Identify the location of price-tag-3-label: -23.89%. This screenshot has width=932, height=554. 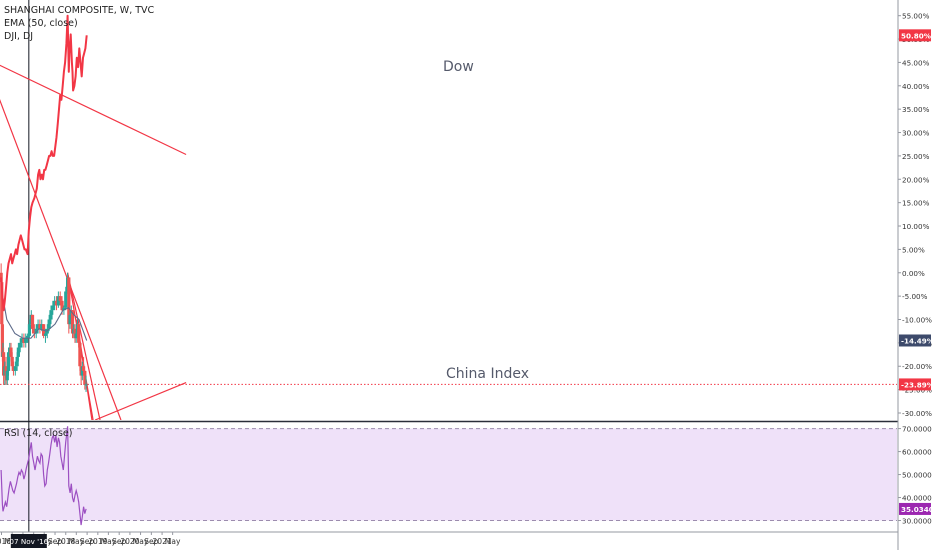
(916, 384).